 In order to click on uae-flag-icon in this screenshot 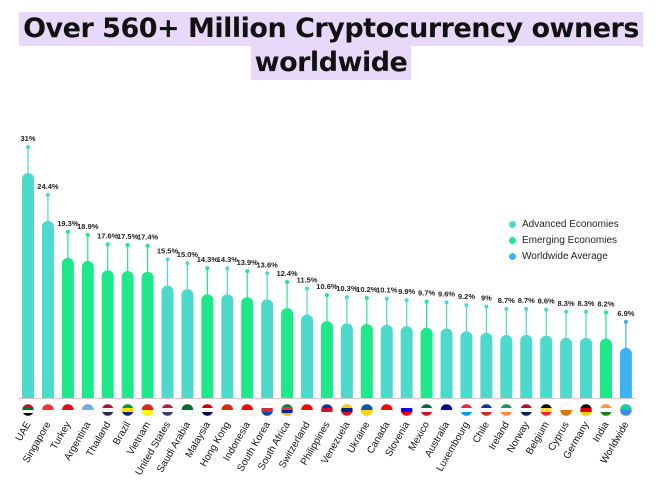, I will do `click(28, 410)`.